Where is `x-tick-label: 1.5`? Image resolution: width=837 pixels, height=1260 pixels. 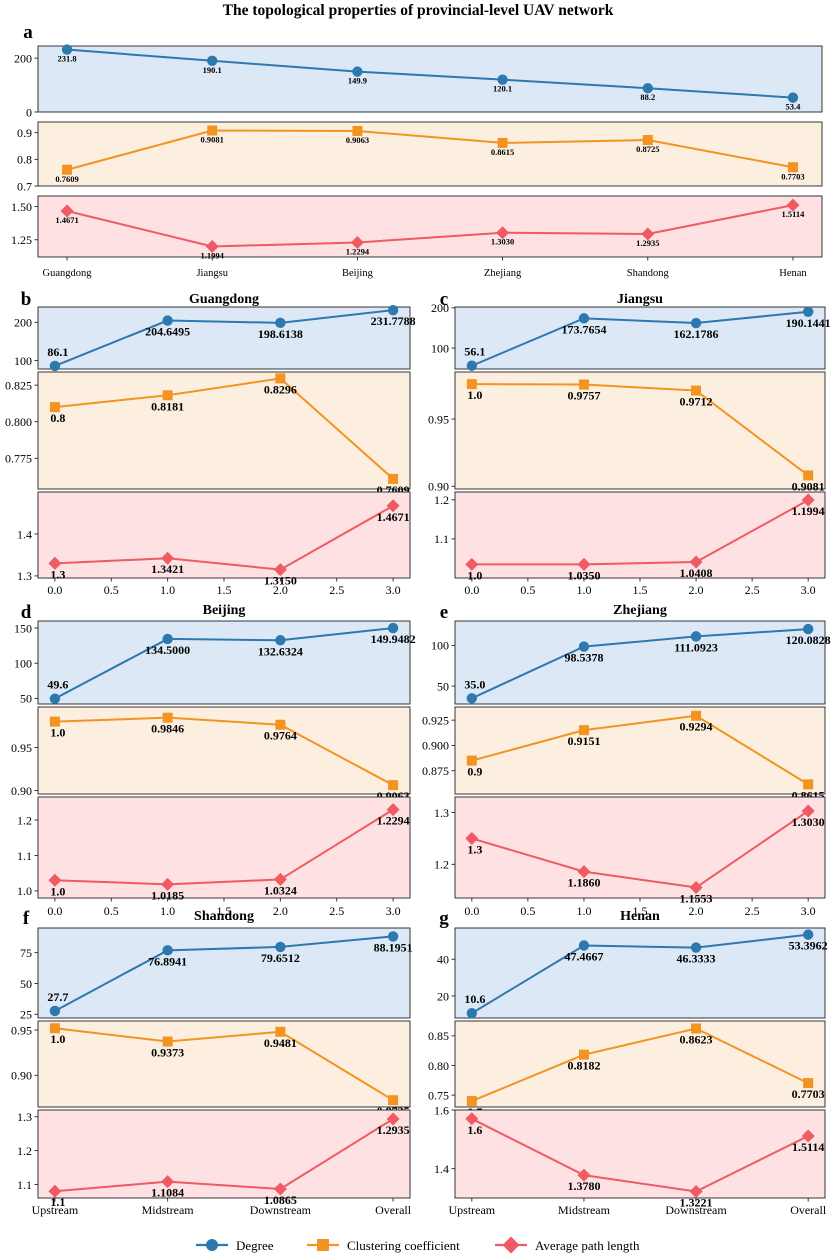
x-tick-label: 1.5 is located at coordinates (224, 911).